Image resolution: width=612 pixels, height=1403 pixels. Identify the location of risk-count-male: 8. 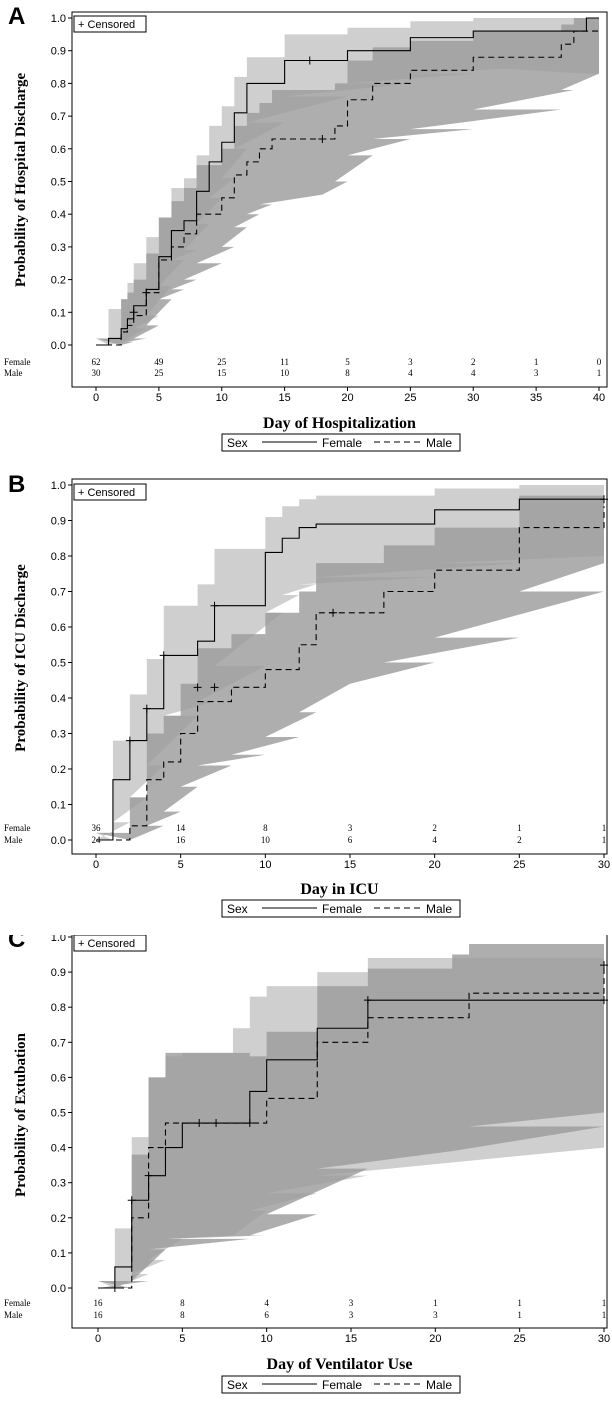
(347, 373).